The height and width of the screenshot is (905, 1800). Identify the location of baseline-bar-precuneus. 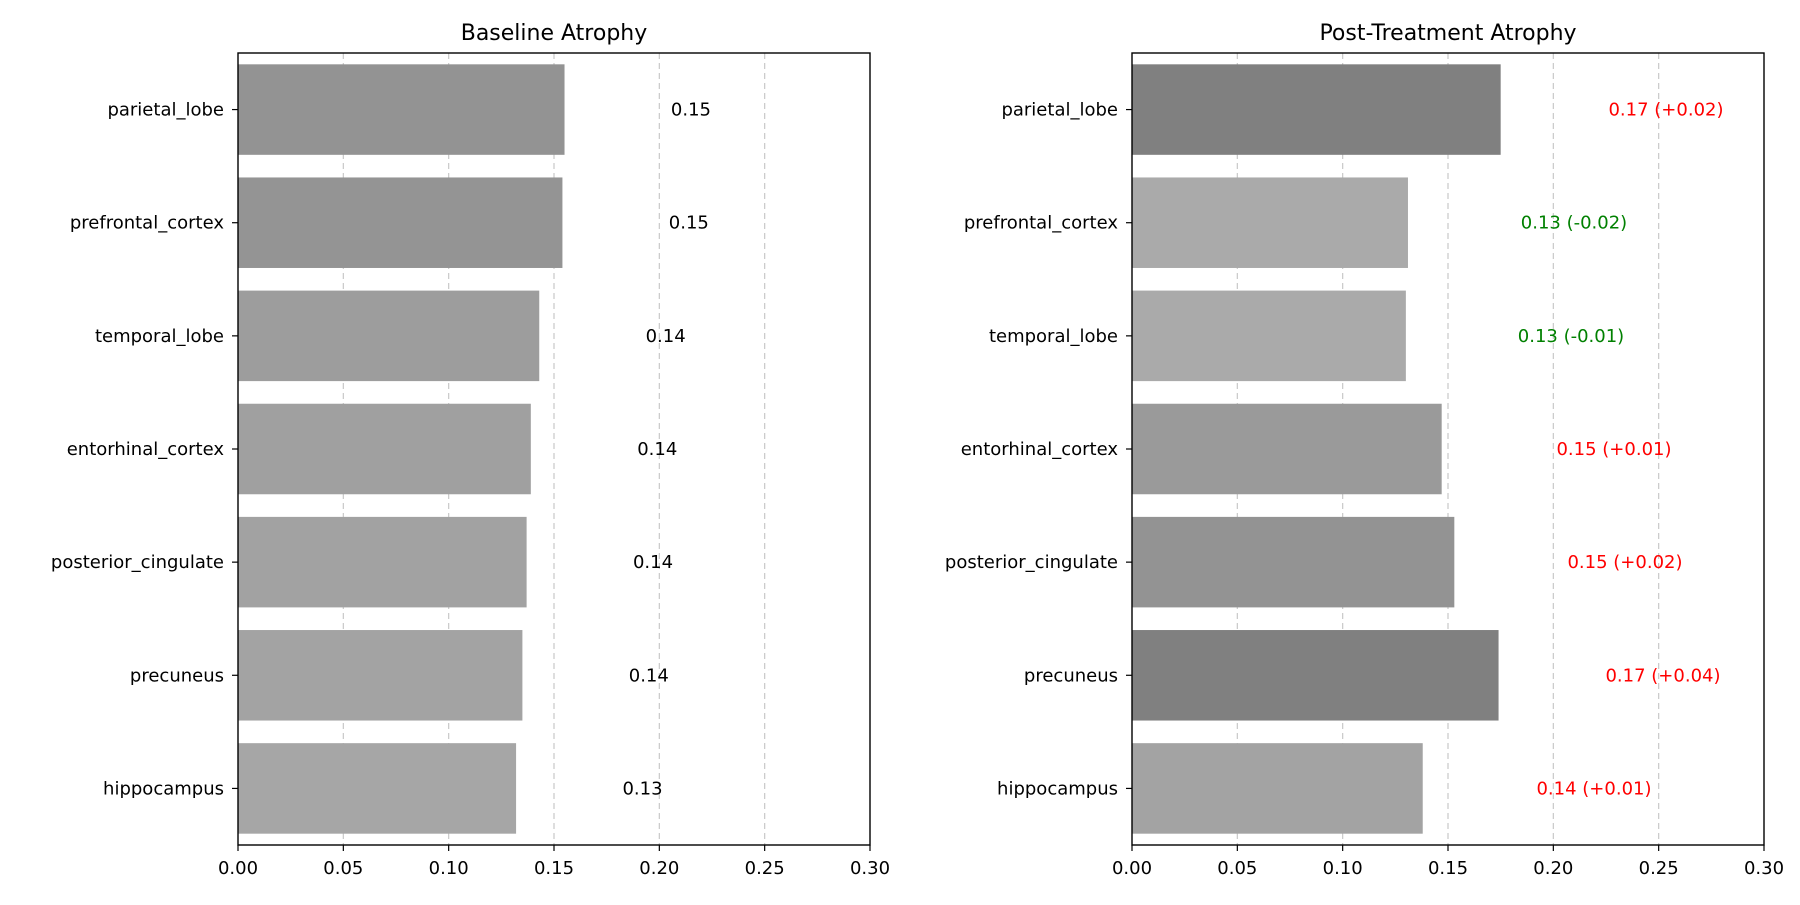
(380, 675).